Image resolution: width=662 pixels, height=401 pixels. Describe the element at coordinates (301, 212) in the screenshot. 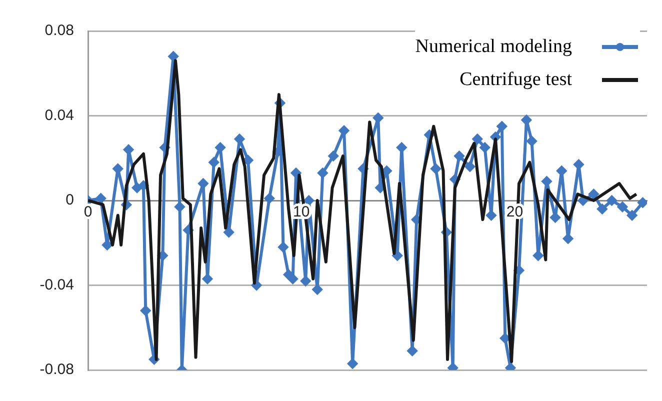

I see `x-tick-label: 10` at that location.